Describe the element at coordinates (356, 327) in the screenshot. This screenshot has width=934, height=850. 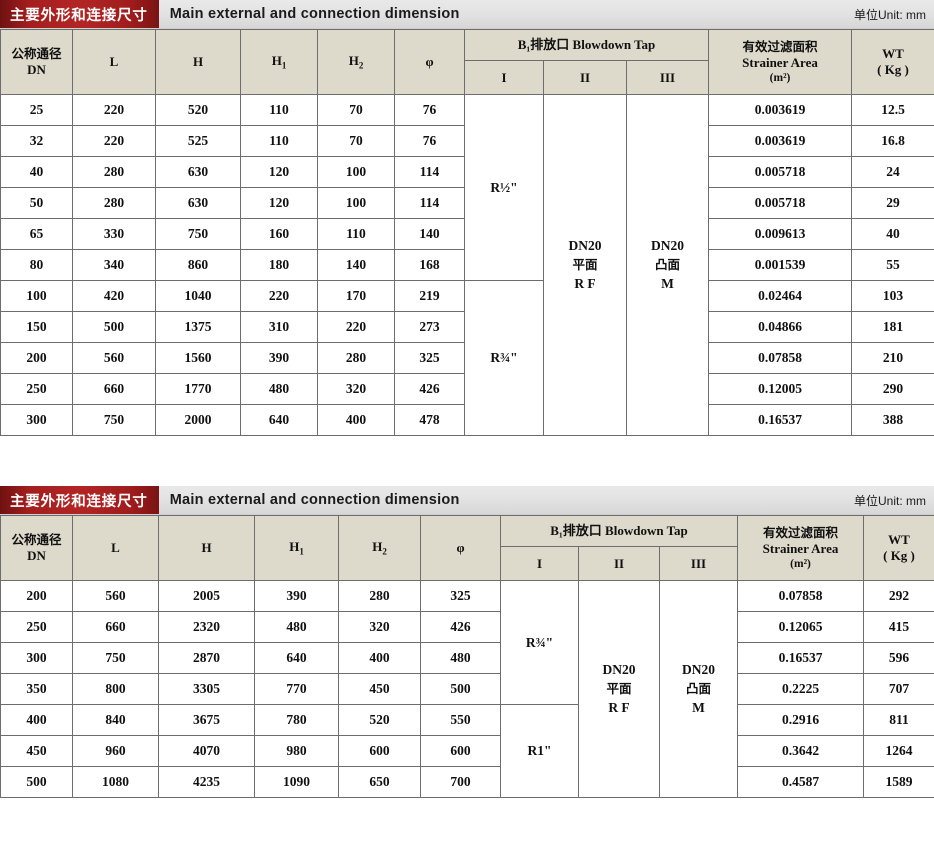
I see `cell-H2: 220` at that location.